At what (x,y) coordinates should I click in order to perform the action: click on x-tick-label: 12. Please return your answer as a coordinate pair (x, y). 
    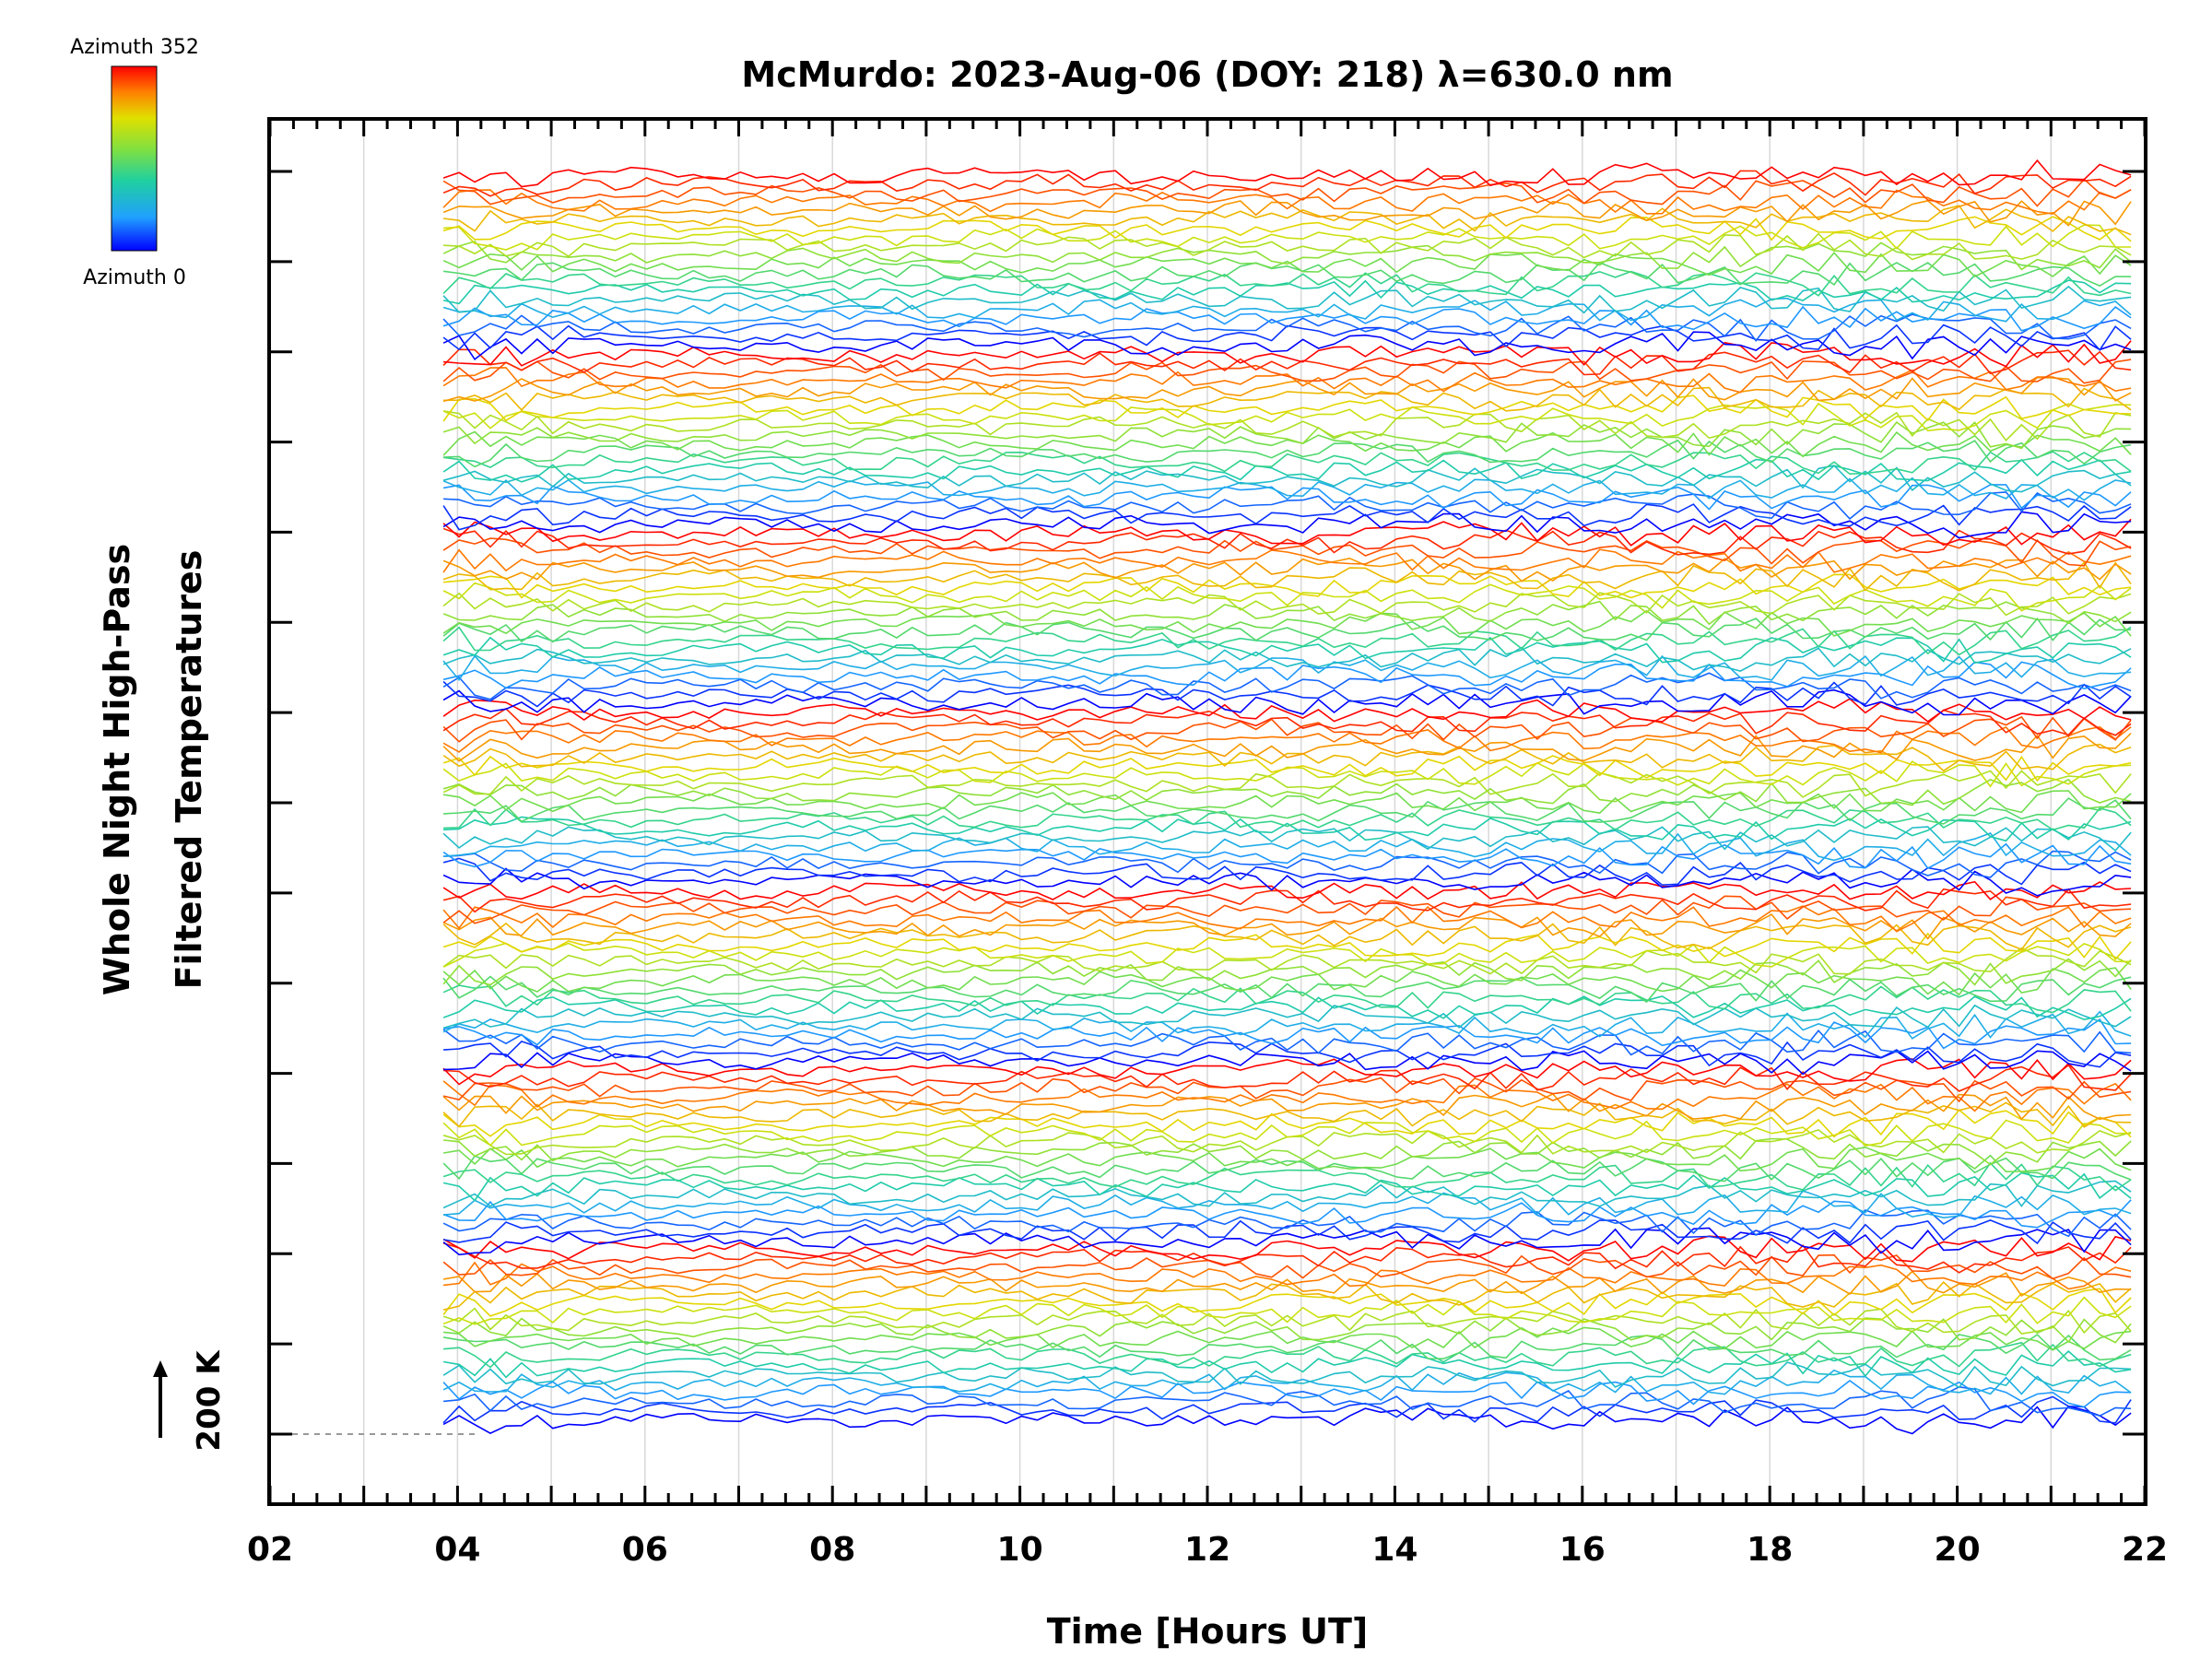
    Looking at the image, I should click on (1207, 1550).